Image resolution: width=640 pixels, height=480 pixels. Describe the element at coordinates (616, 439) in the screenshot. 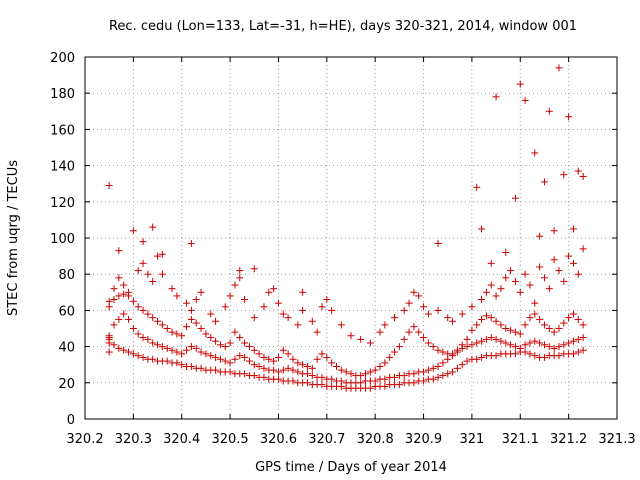

I see `x-tick-label: 321.3` at that location.